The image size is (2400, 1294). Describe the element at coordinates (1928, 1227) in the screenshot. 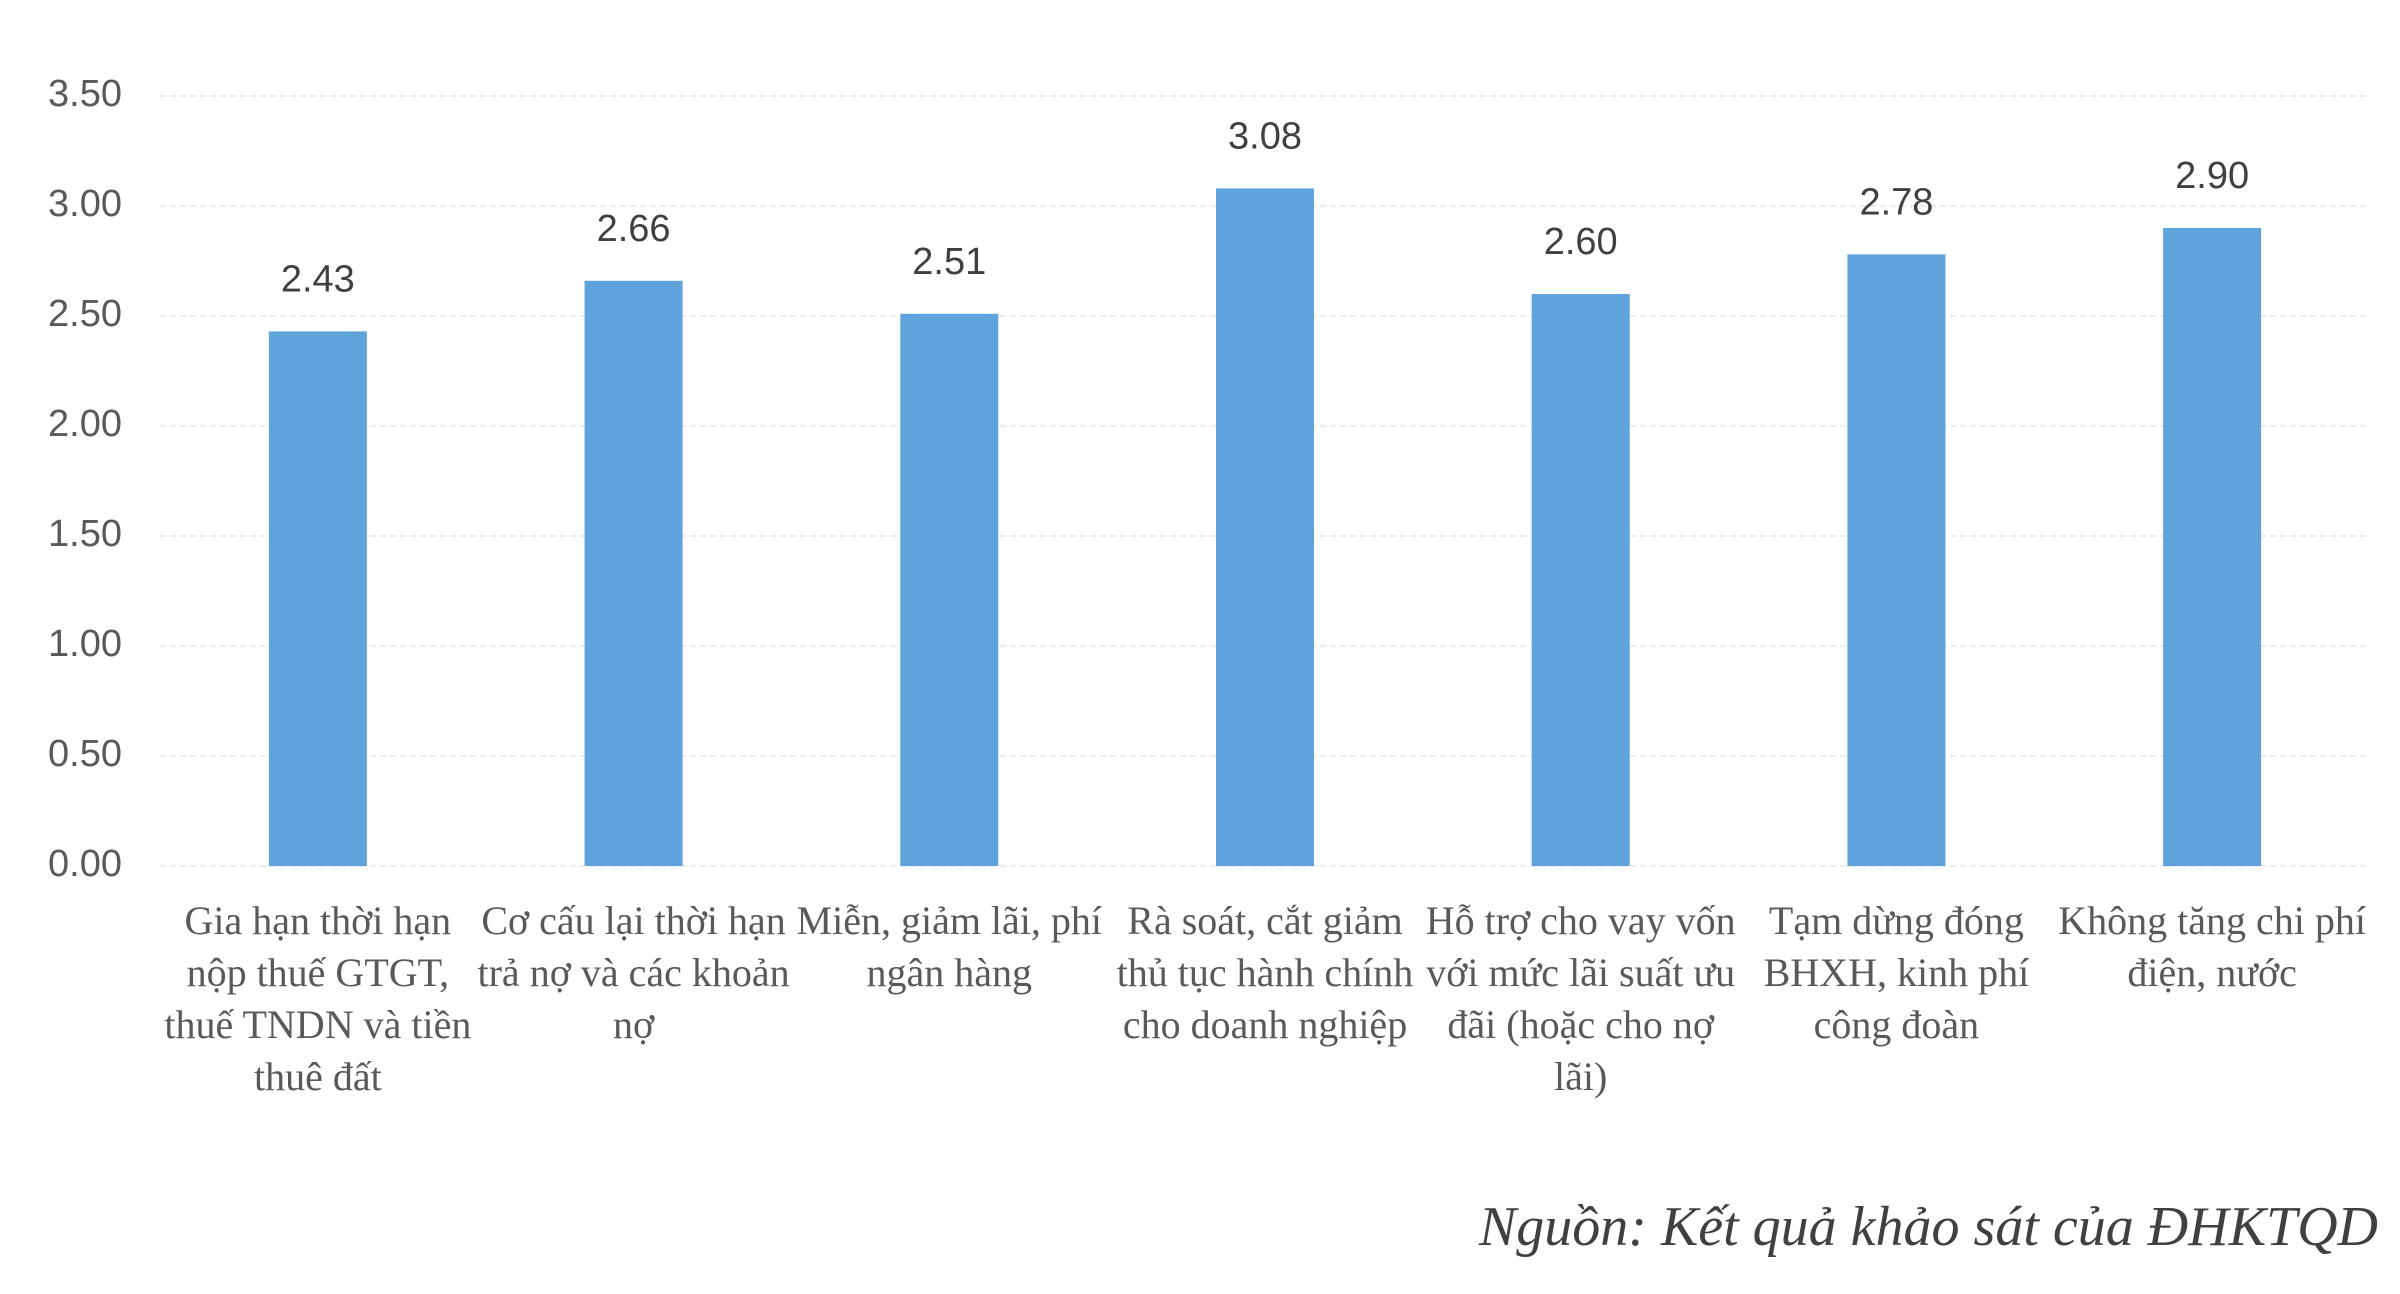

I see `source-note: Nguồn: Kết quả khảo sát của ĐHKTQD` at that location.